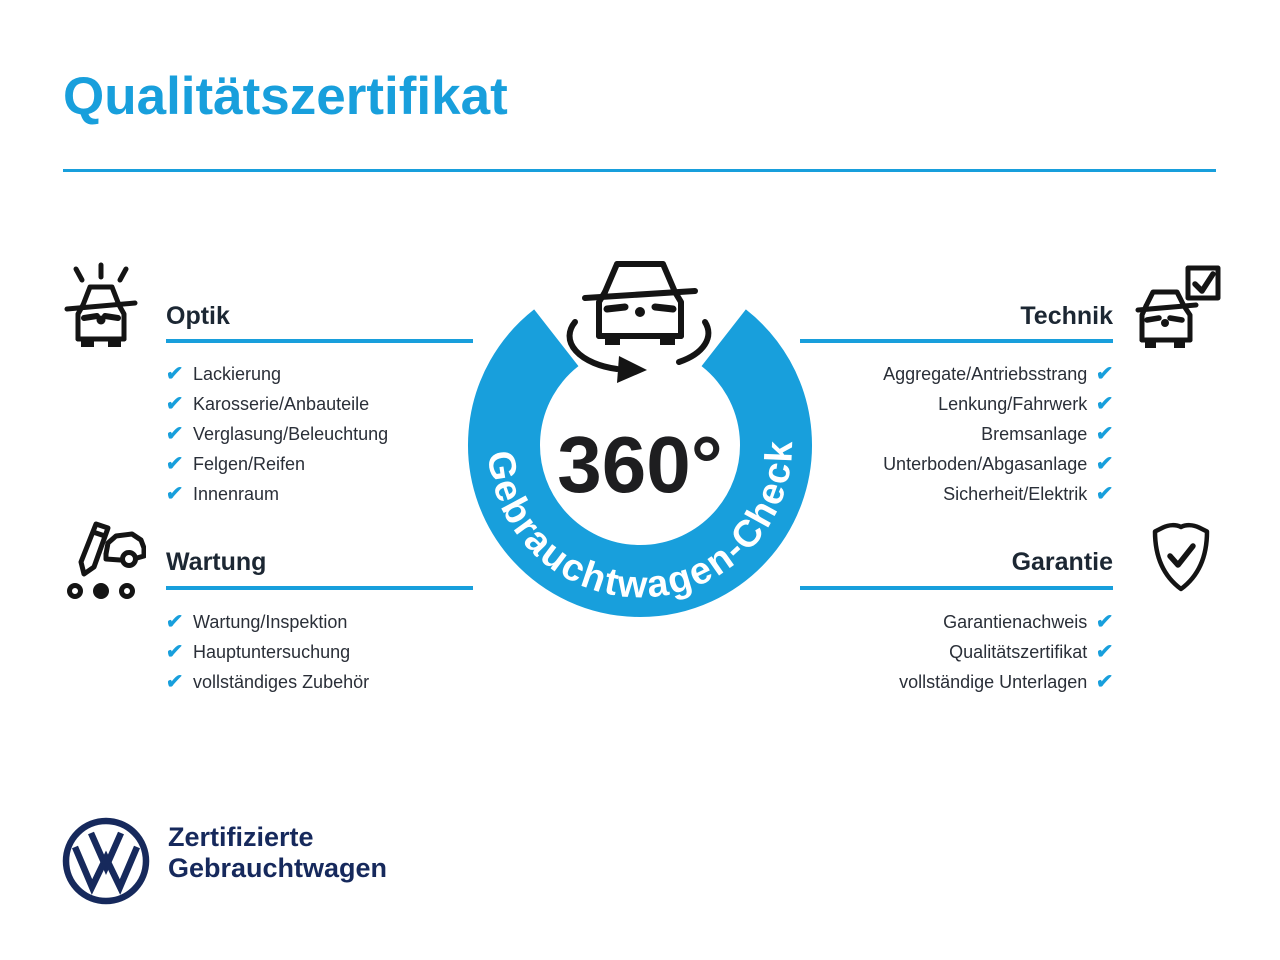 The image size is (1280, 960). What do you see at coordinates (319, 341) in the screenshot?
I see `section-rule-optik` at bounding box center [319, 341].